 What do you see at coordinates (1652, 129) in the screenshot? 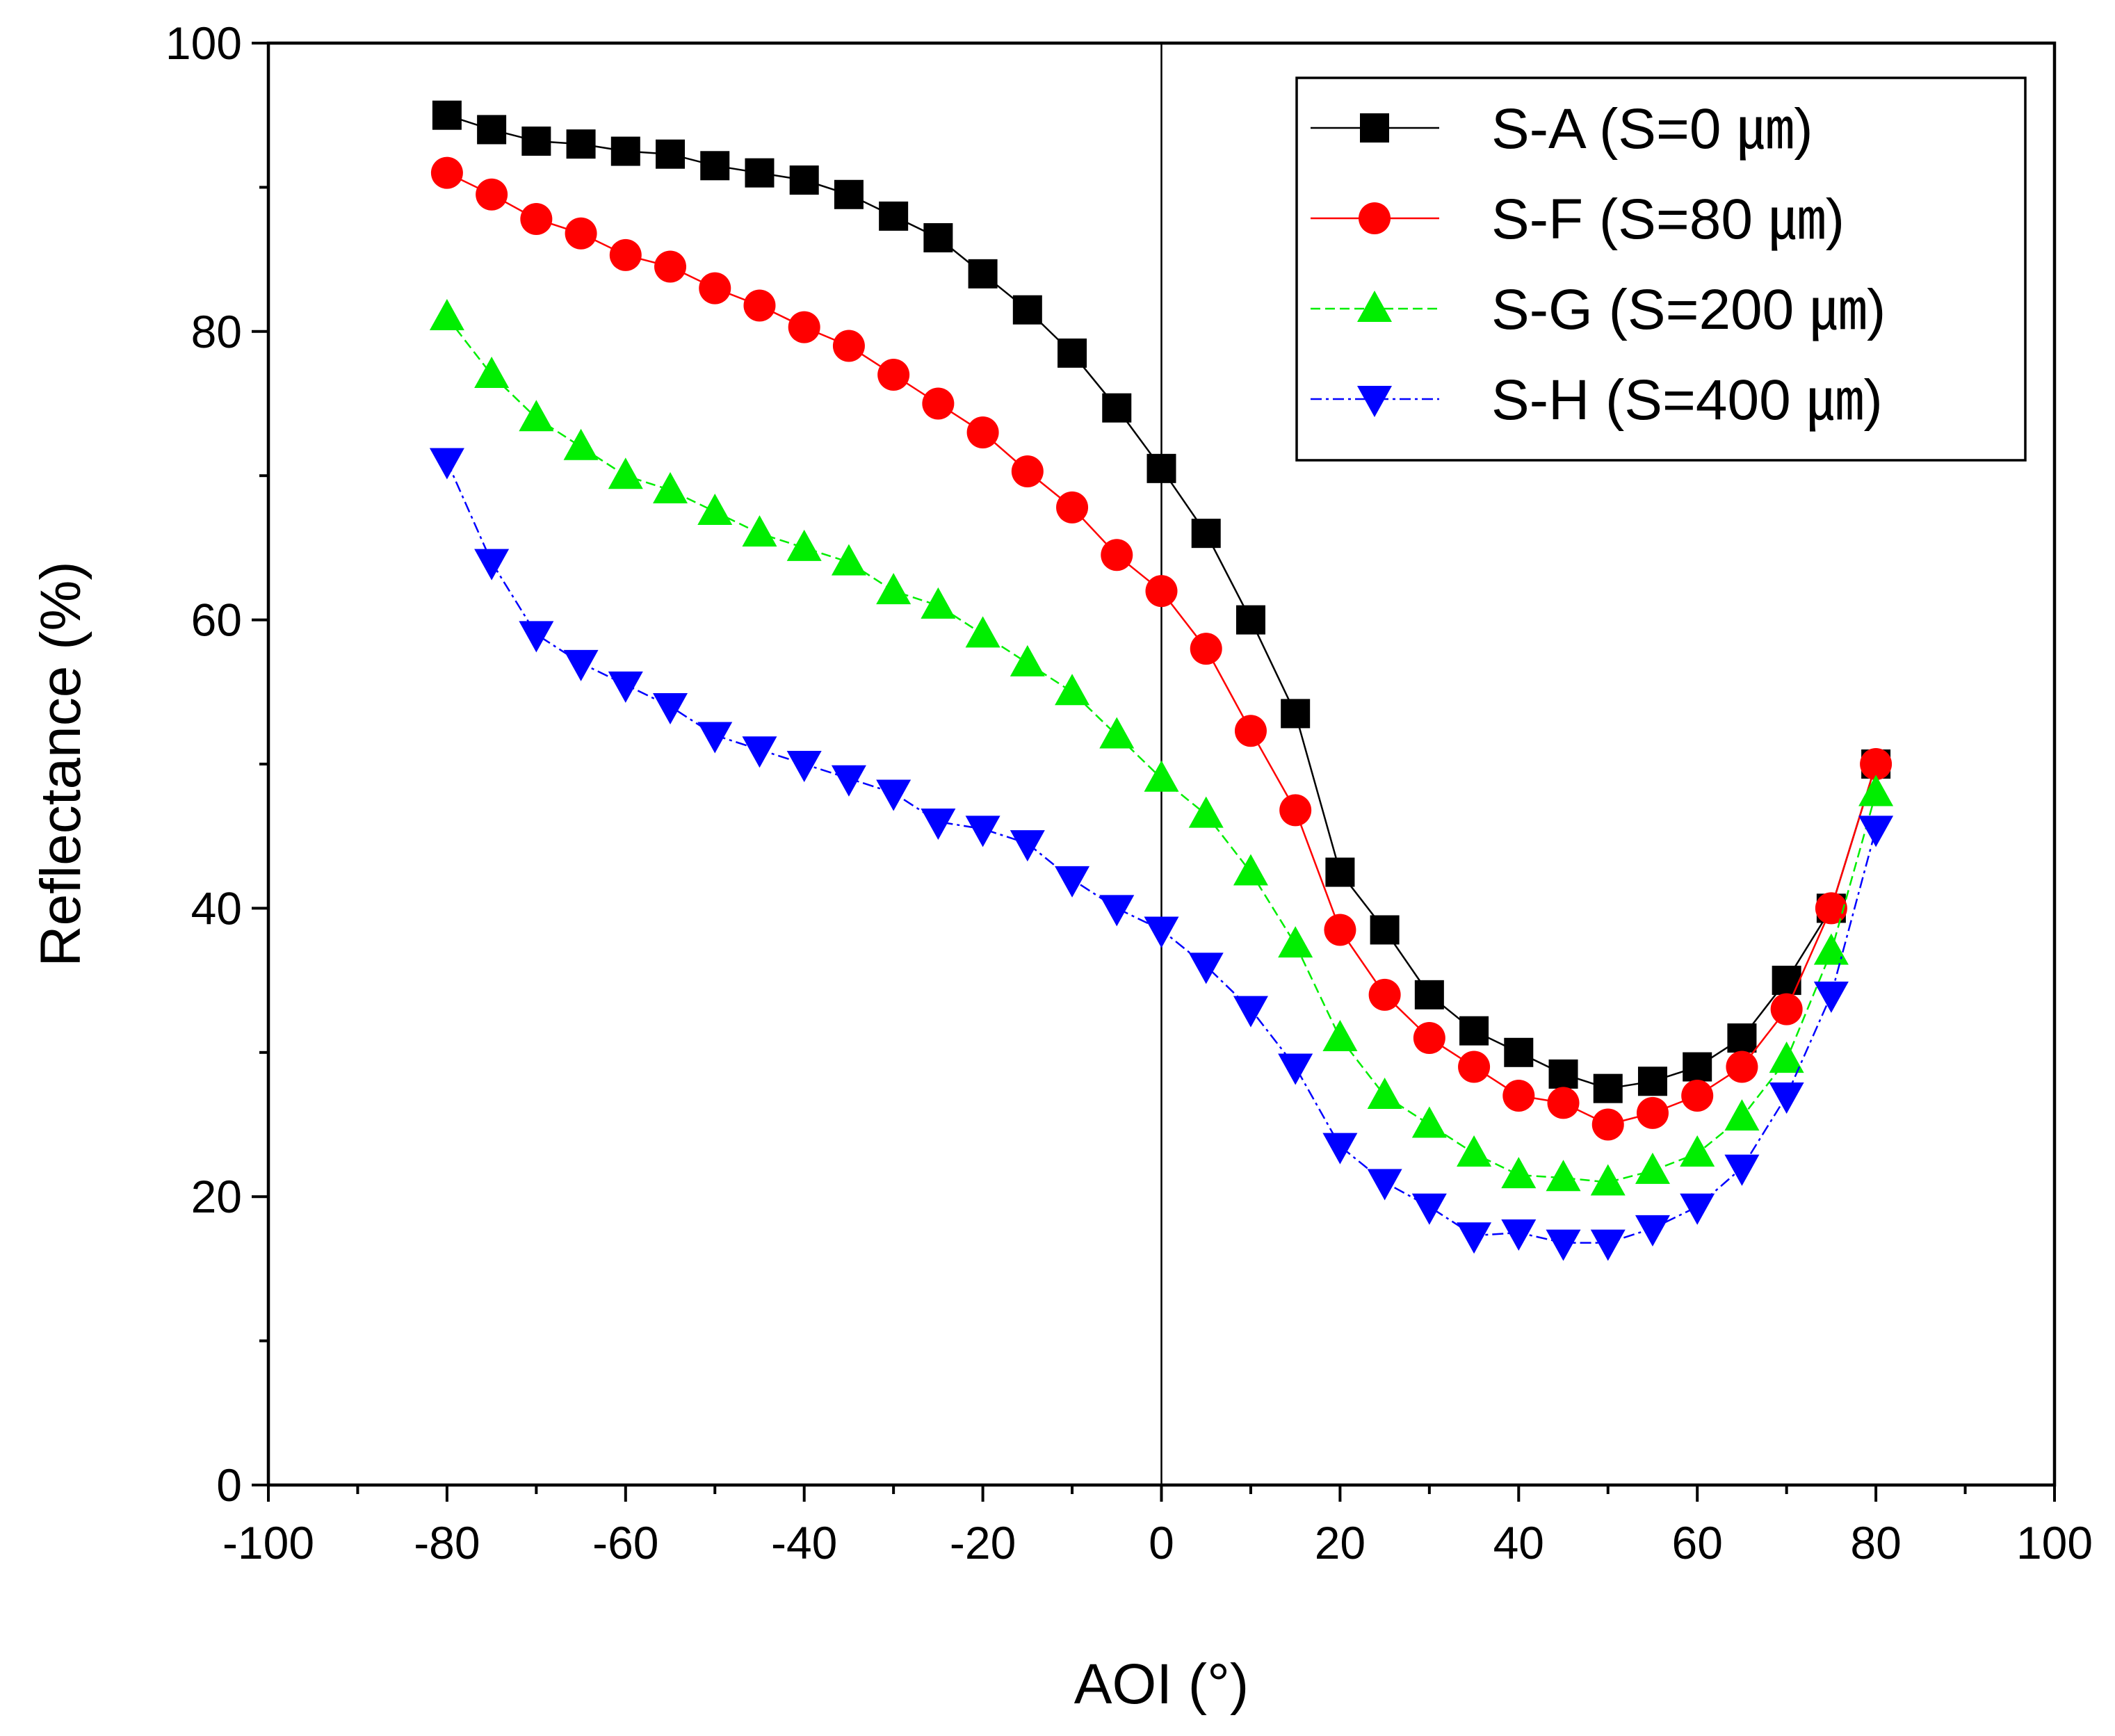
I see `legend-label-s-a: S-A (S=0 ㎛)` at bounding box center [1652, 129].